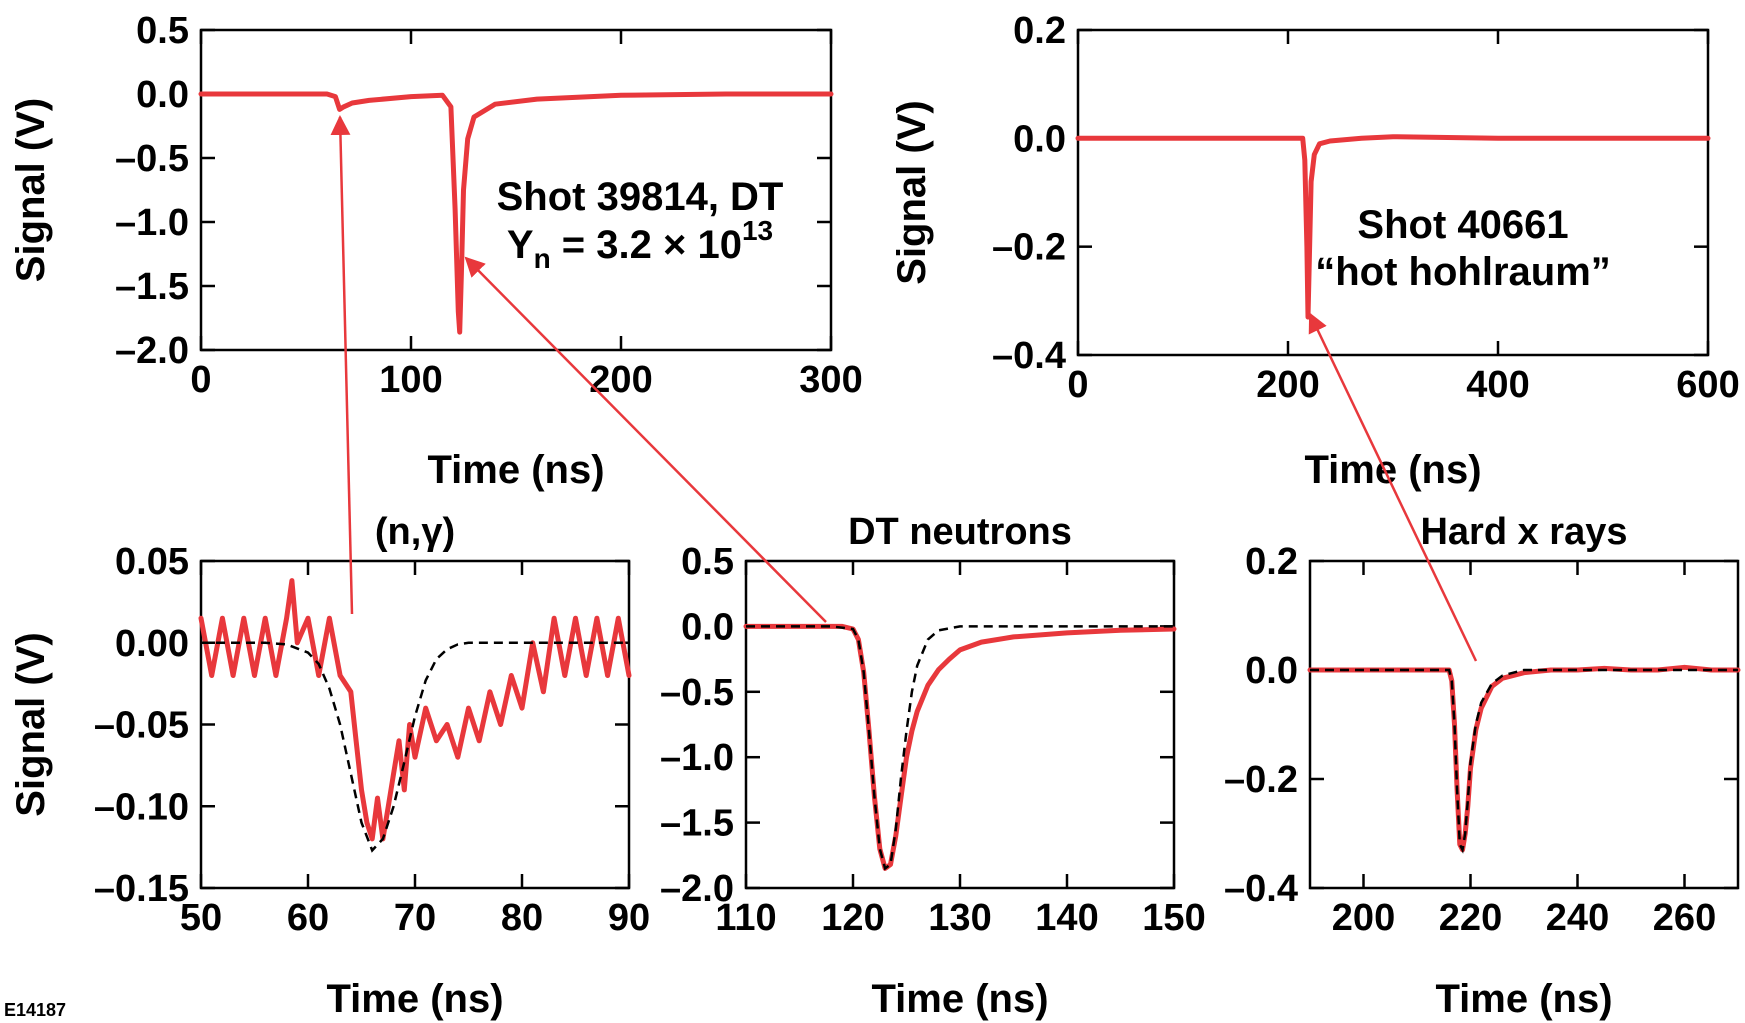 The image size is (1745, 1023). What do you see at coordinates (646, 245) in the screenshot?
I see `yield-value: = 3.2 × 10` at bounding box center [646, 245].